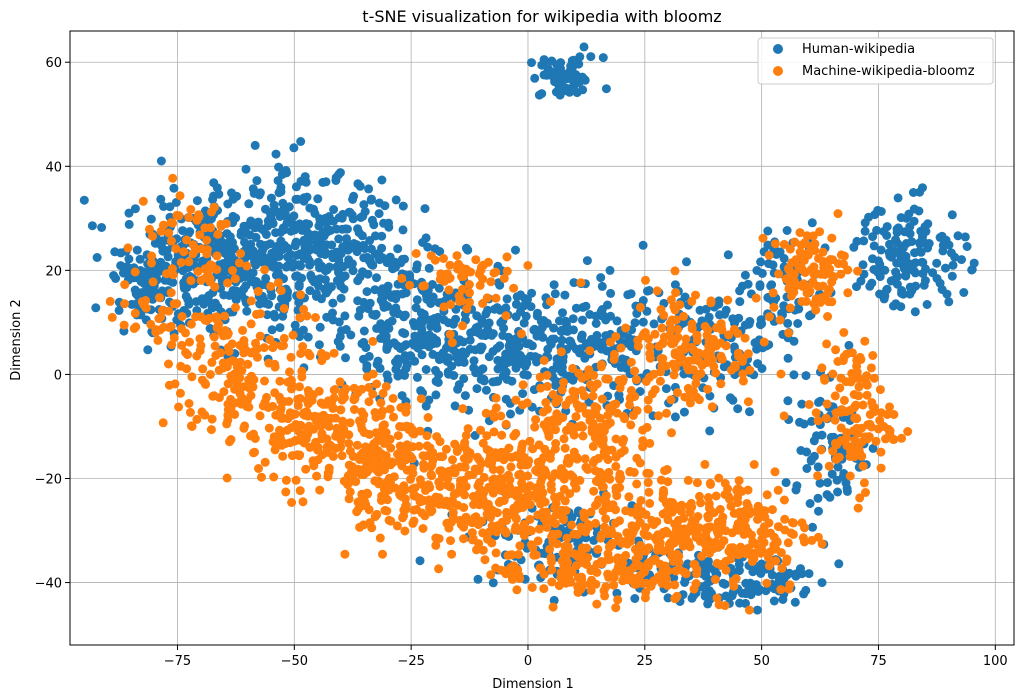 This screenshot has width=1015, height=699. What do you see at coordinates (16, 340) in the screenshot?
I see `y-axis-title: Dimension 2` at bounding box center [16, 340].